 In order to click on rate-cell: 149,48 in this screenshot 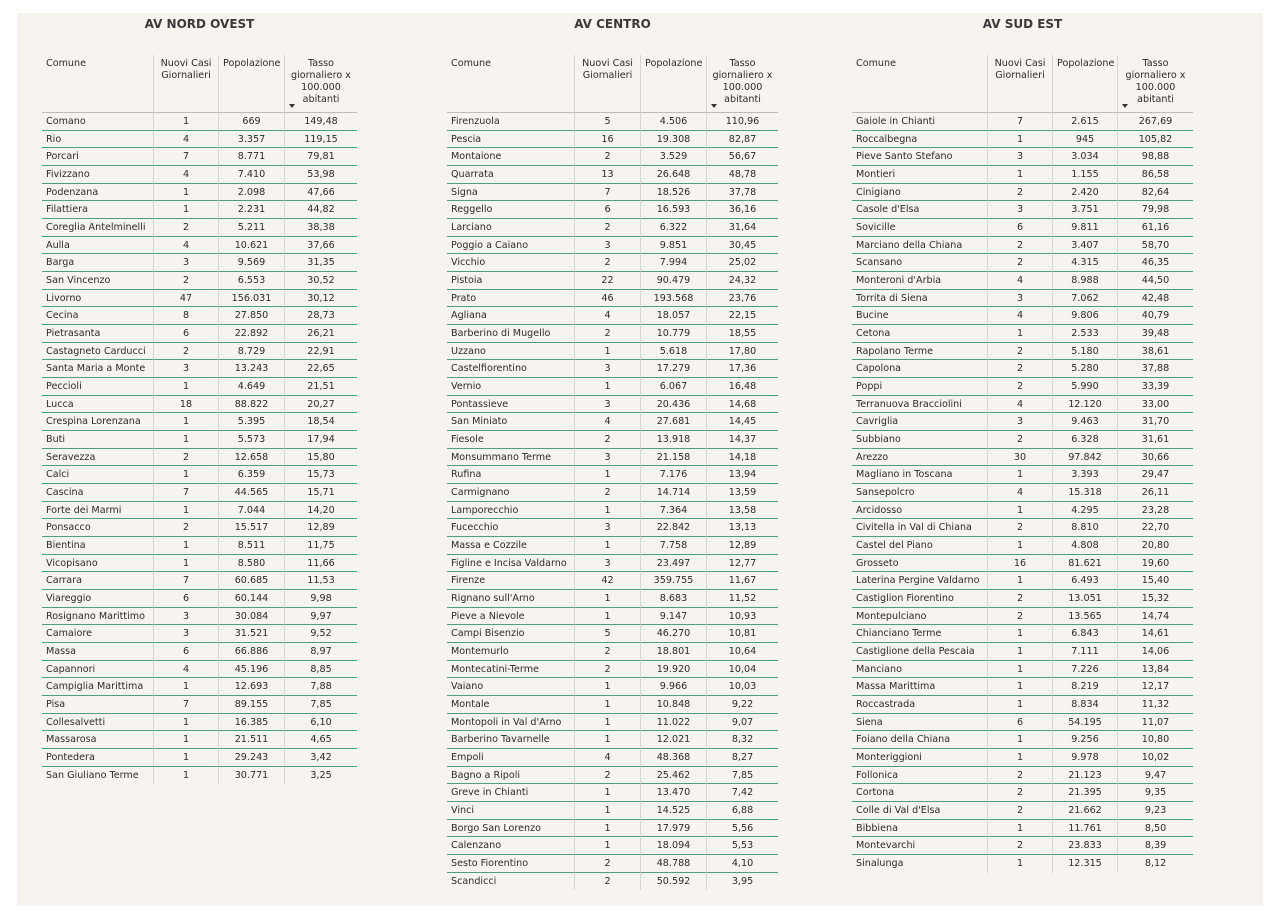, I will do `click(320, 122)`.